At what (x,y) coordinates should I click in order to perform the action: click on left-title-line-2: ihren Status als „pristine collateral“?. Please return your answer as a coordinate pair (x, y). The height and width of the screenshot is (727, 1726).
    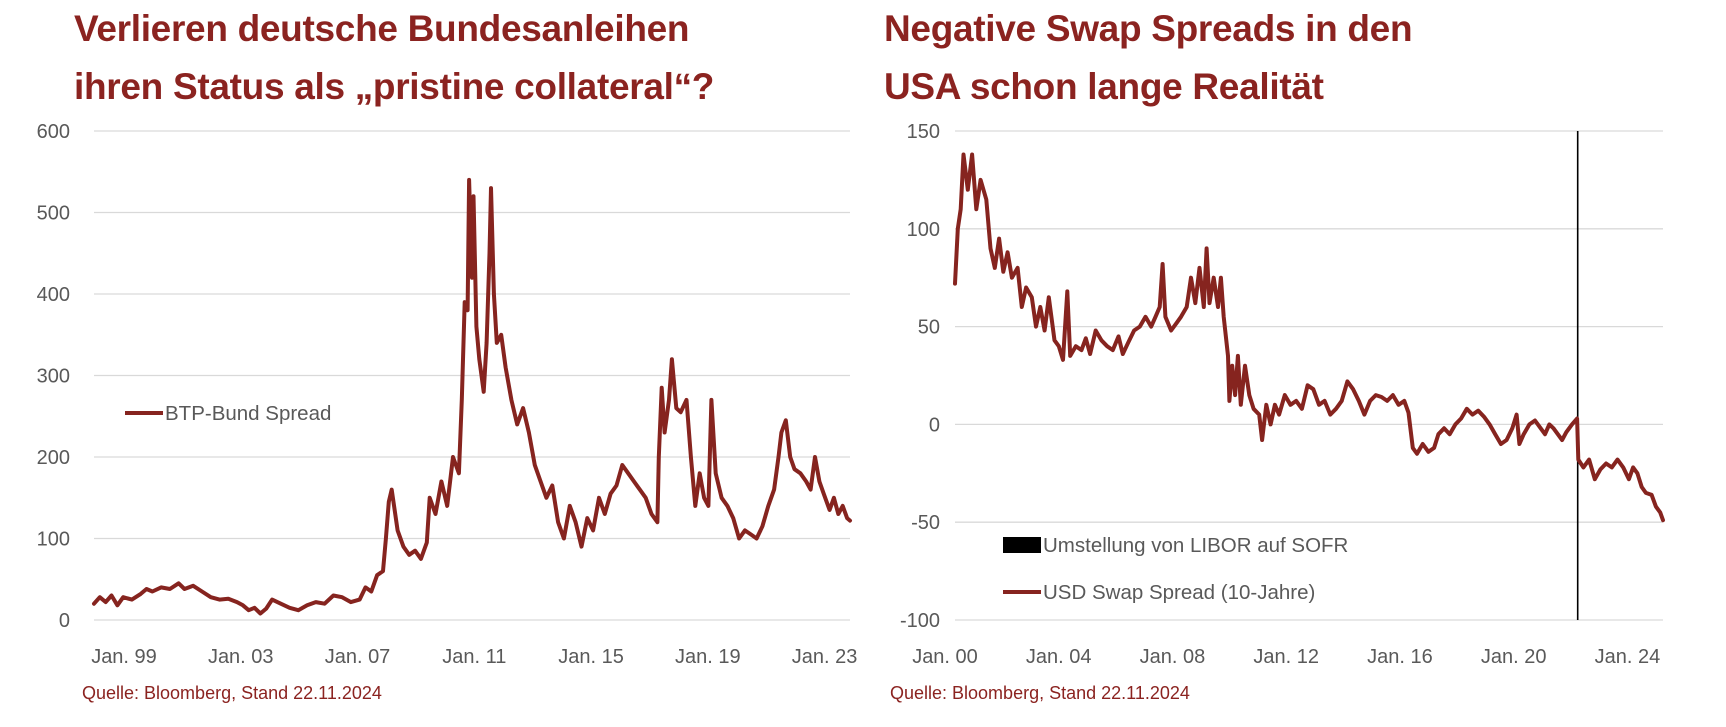
    Looking at the image, I should click on (394, 86).